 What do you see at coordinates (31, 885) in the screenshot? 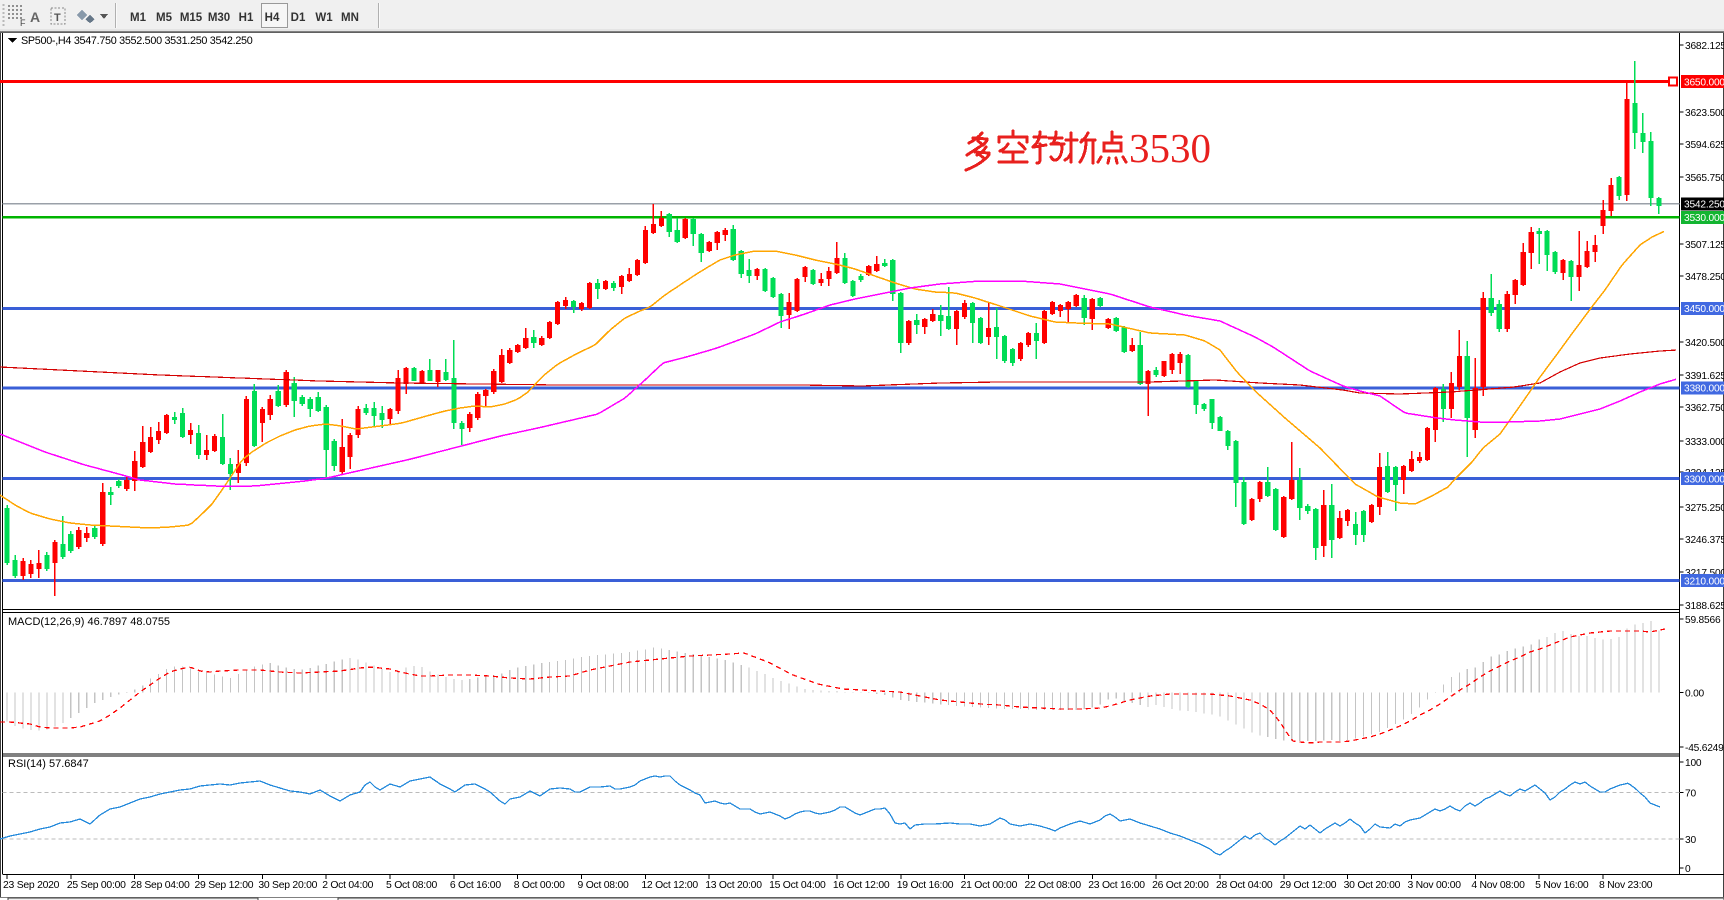
I see `svg-text: 23 Sep 2020` at bounding box center [31, 885].